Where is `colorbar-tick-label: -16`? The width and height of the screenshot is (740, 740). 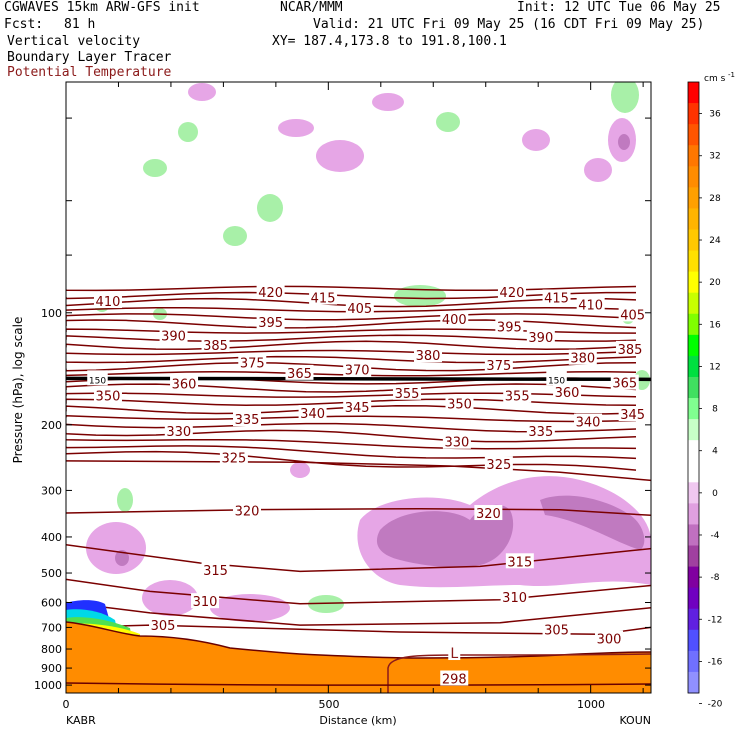 colorbar-tick-label: -16 is located at coordinates (715, 662).